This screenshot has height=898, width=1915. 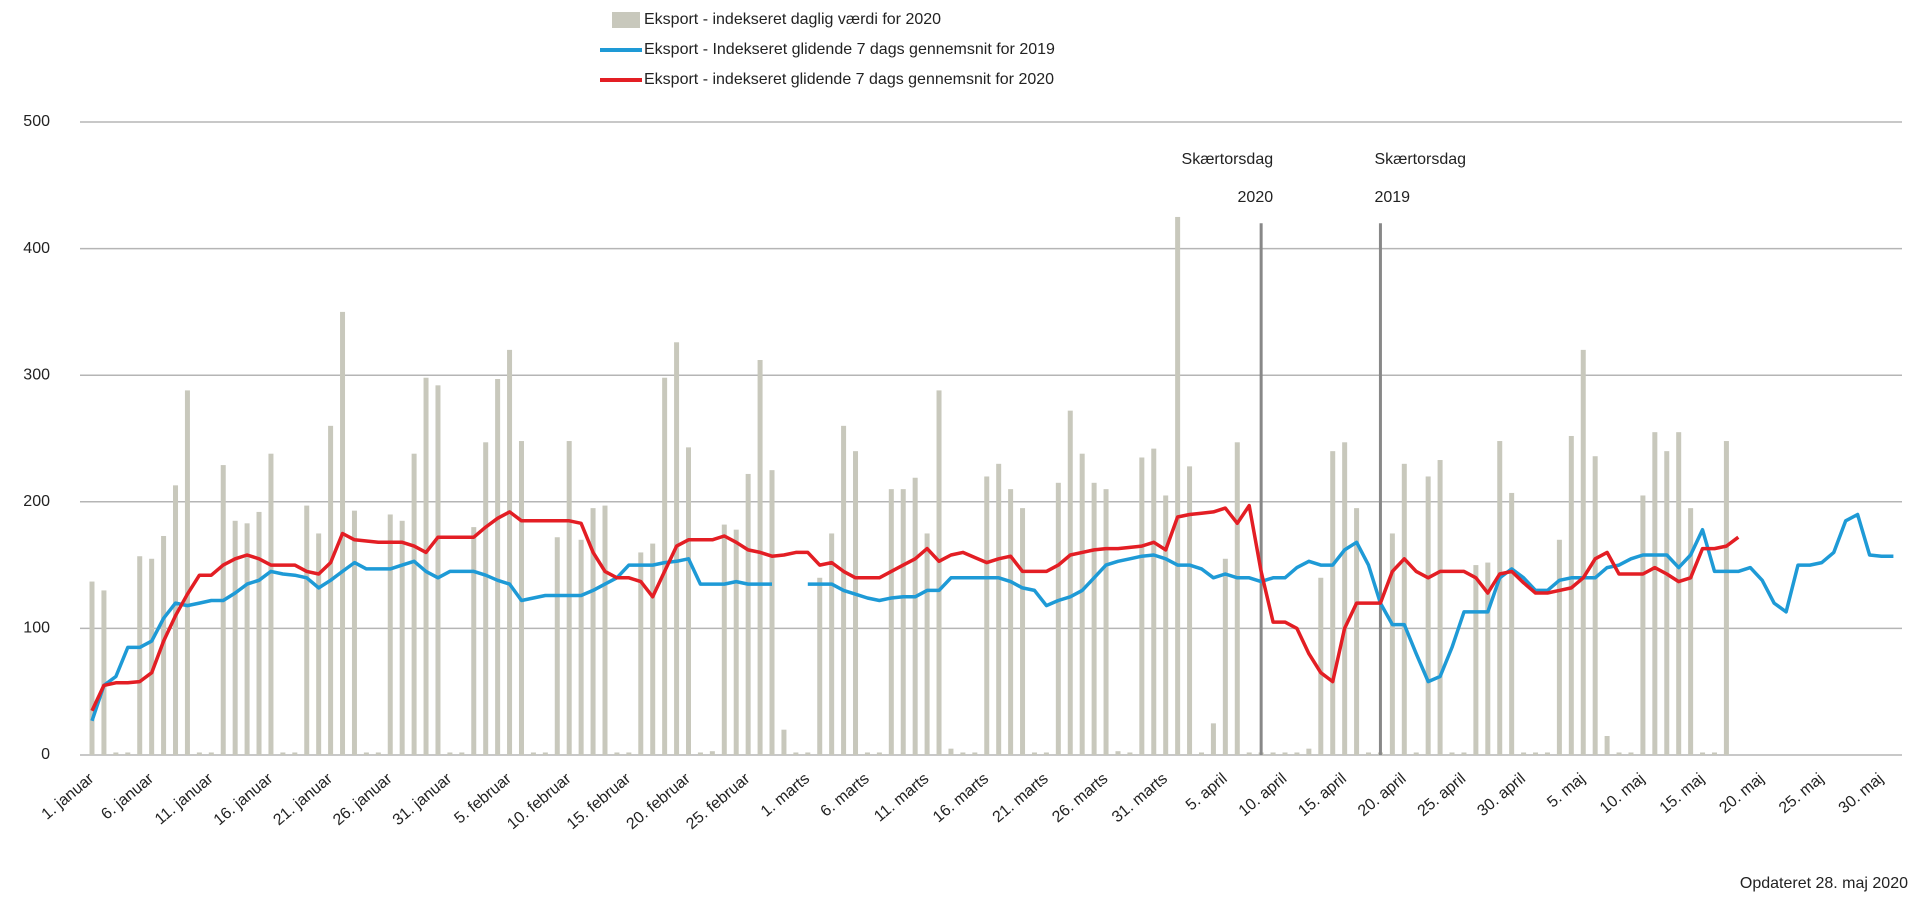 I want to click on x-tick-label: 15. maj, so click(x=1682, y=793).